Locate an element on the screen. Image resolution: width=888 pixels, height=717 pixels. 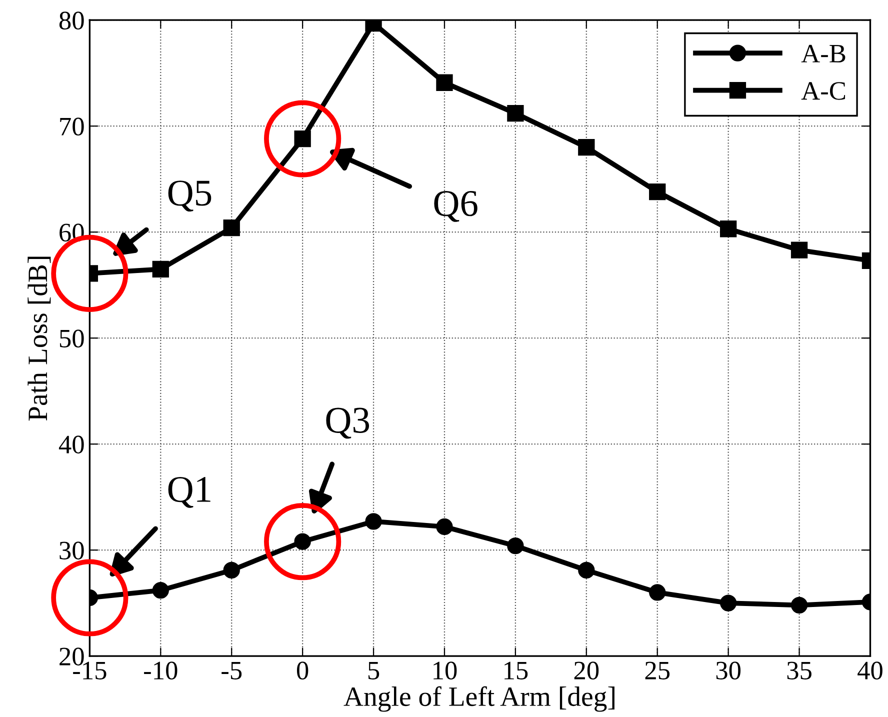
annotation: Q3 is located at coordinates (348, 423).